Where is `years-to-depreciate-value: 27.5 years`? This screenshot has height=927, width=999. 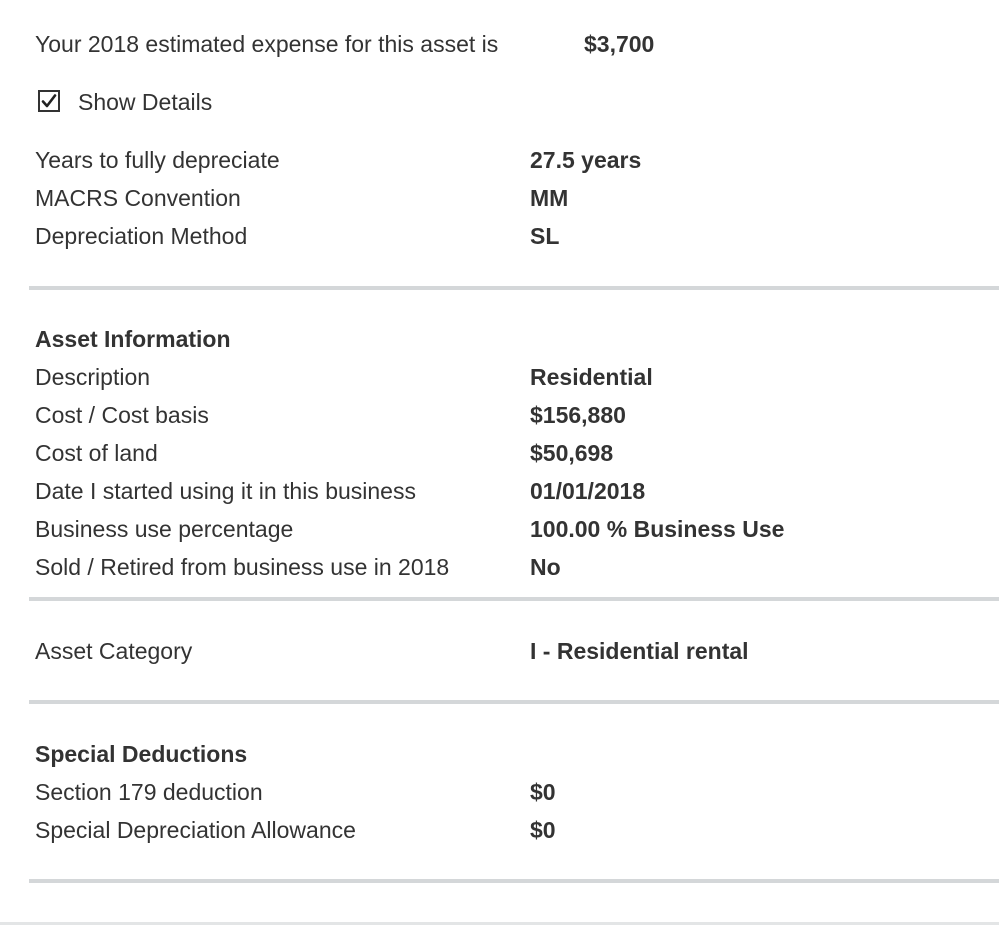 years-to-depreciate-value: 27.5 years is located at coordinates (586, 160).